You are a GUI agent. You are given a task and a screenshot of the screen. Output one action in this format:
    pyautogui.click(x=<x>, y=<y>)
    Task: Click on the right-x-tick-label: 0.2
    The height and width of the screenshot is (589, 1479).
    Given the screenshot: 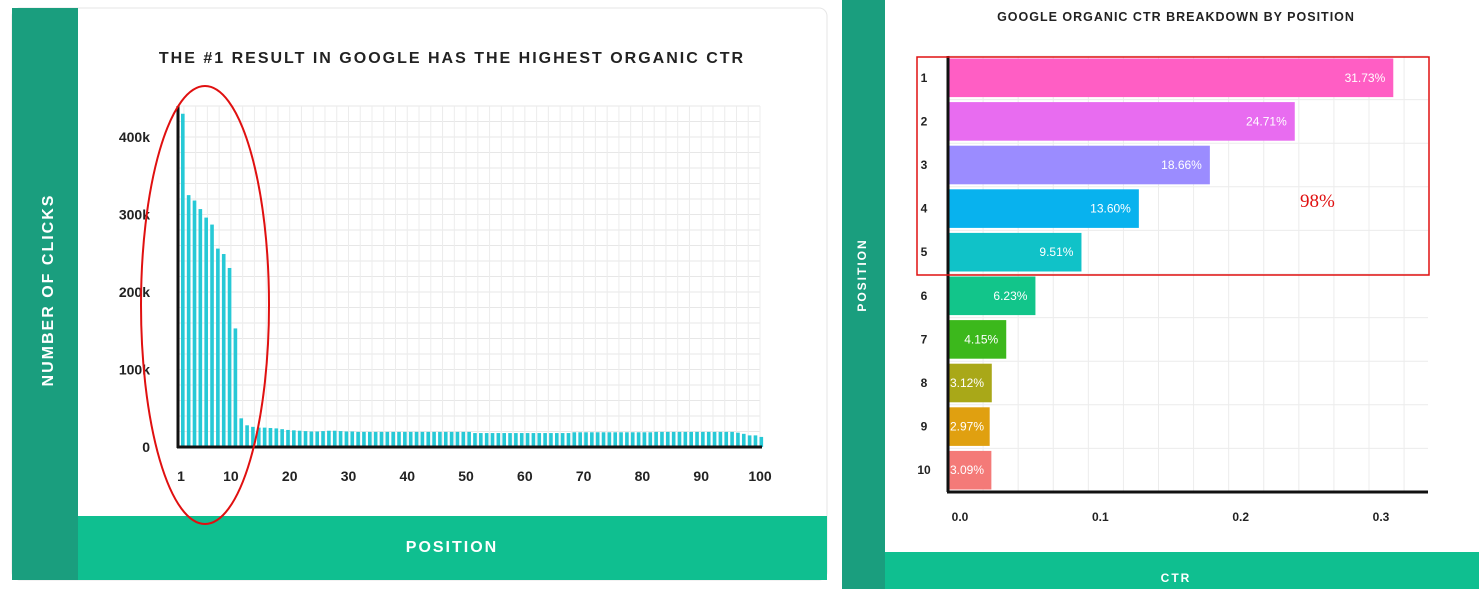 What is the action you would take?
    pyautogui.click(x=1240, y=517)
    